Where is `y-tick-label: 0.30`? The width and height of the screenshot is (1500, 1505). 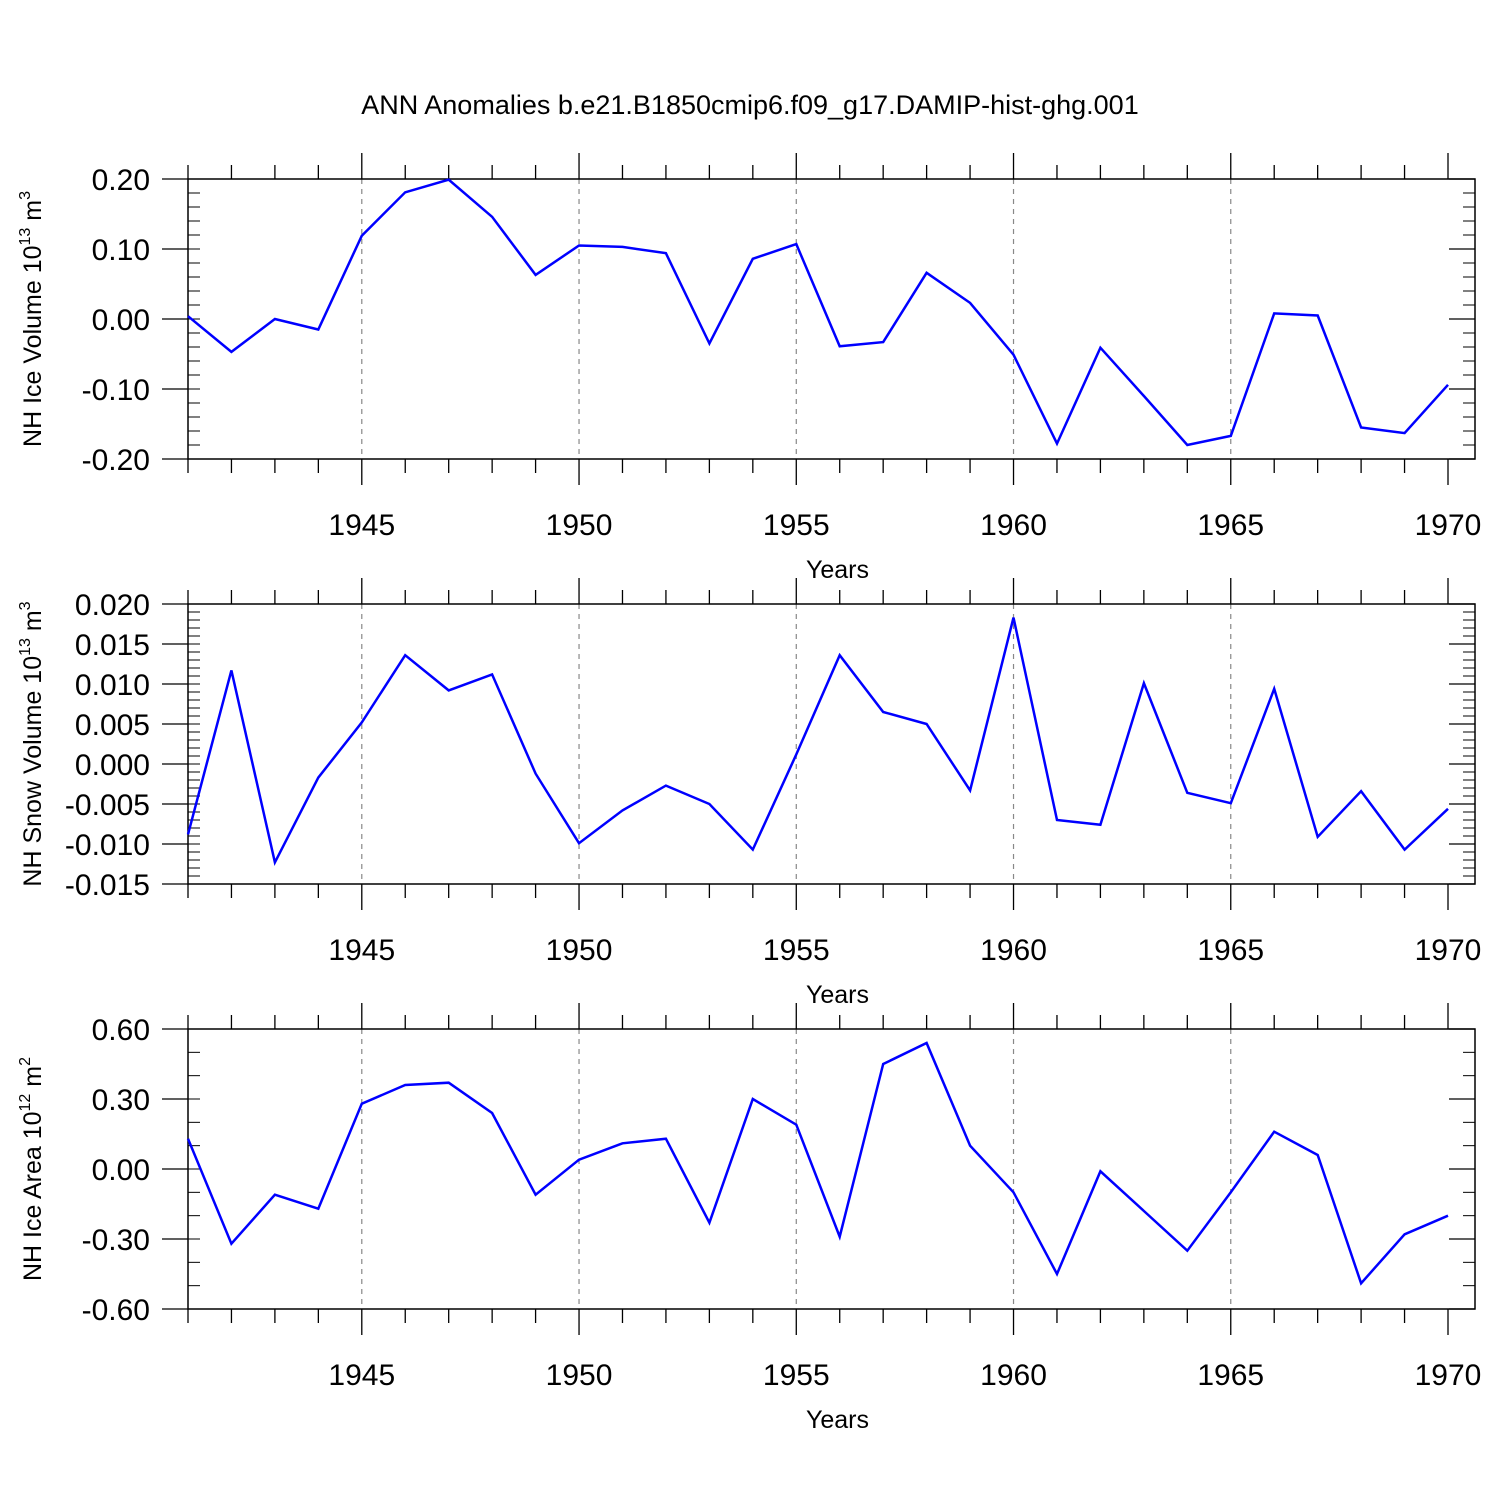 y-tick-label: 0.30 is located at coordinates (121, 1100).